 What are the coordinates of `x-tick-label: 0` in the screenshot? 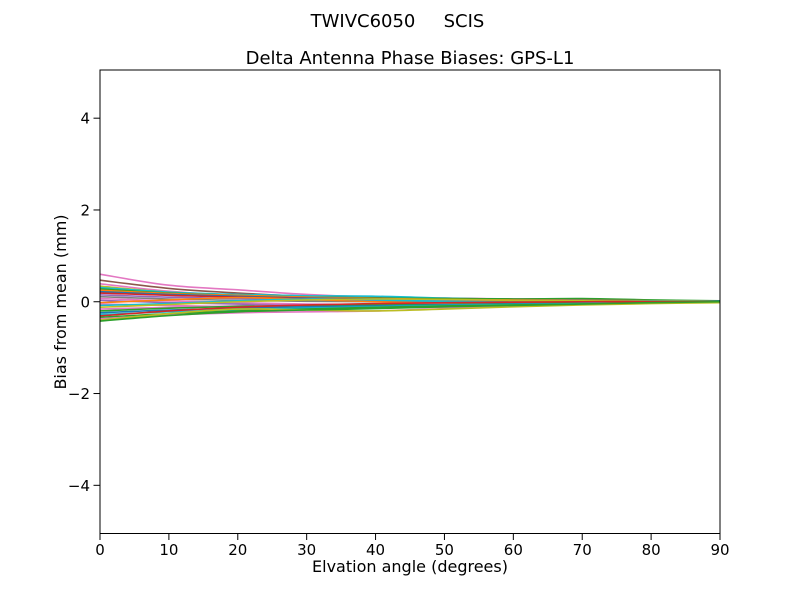 It's located at (100, 550).